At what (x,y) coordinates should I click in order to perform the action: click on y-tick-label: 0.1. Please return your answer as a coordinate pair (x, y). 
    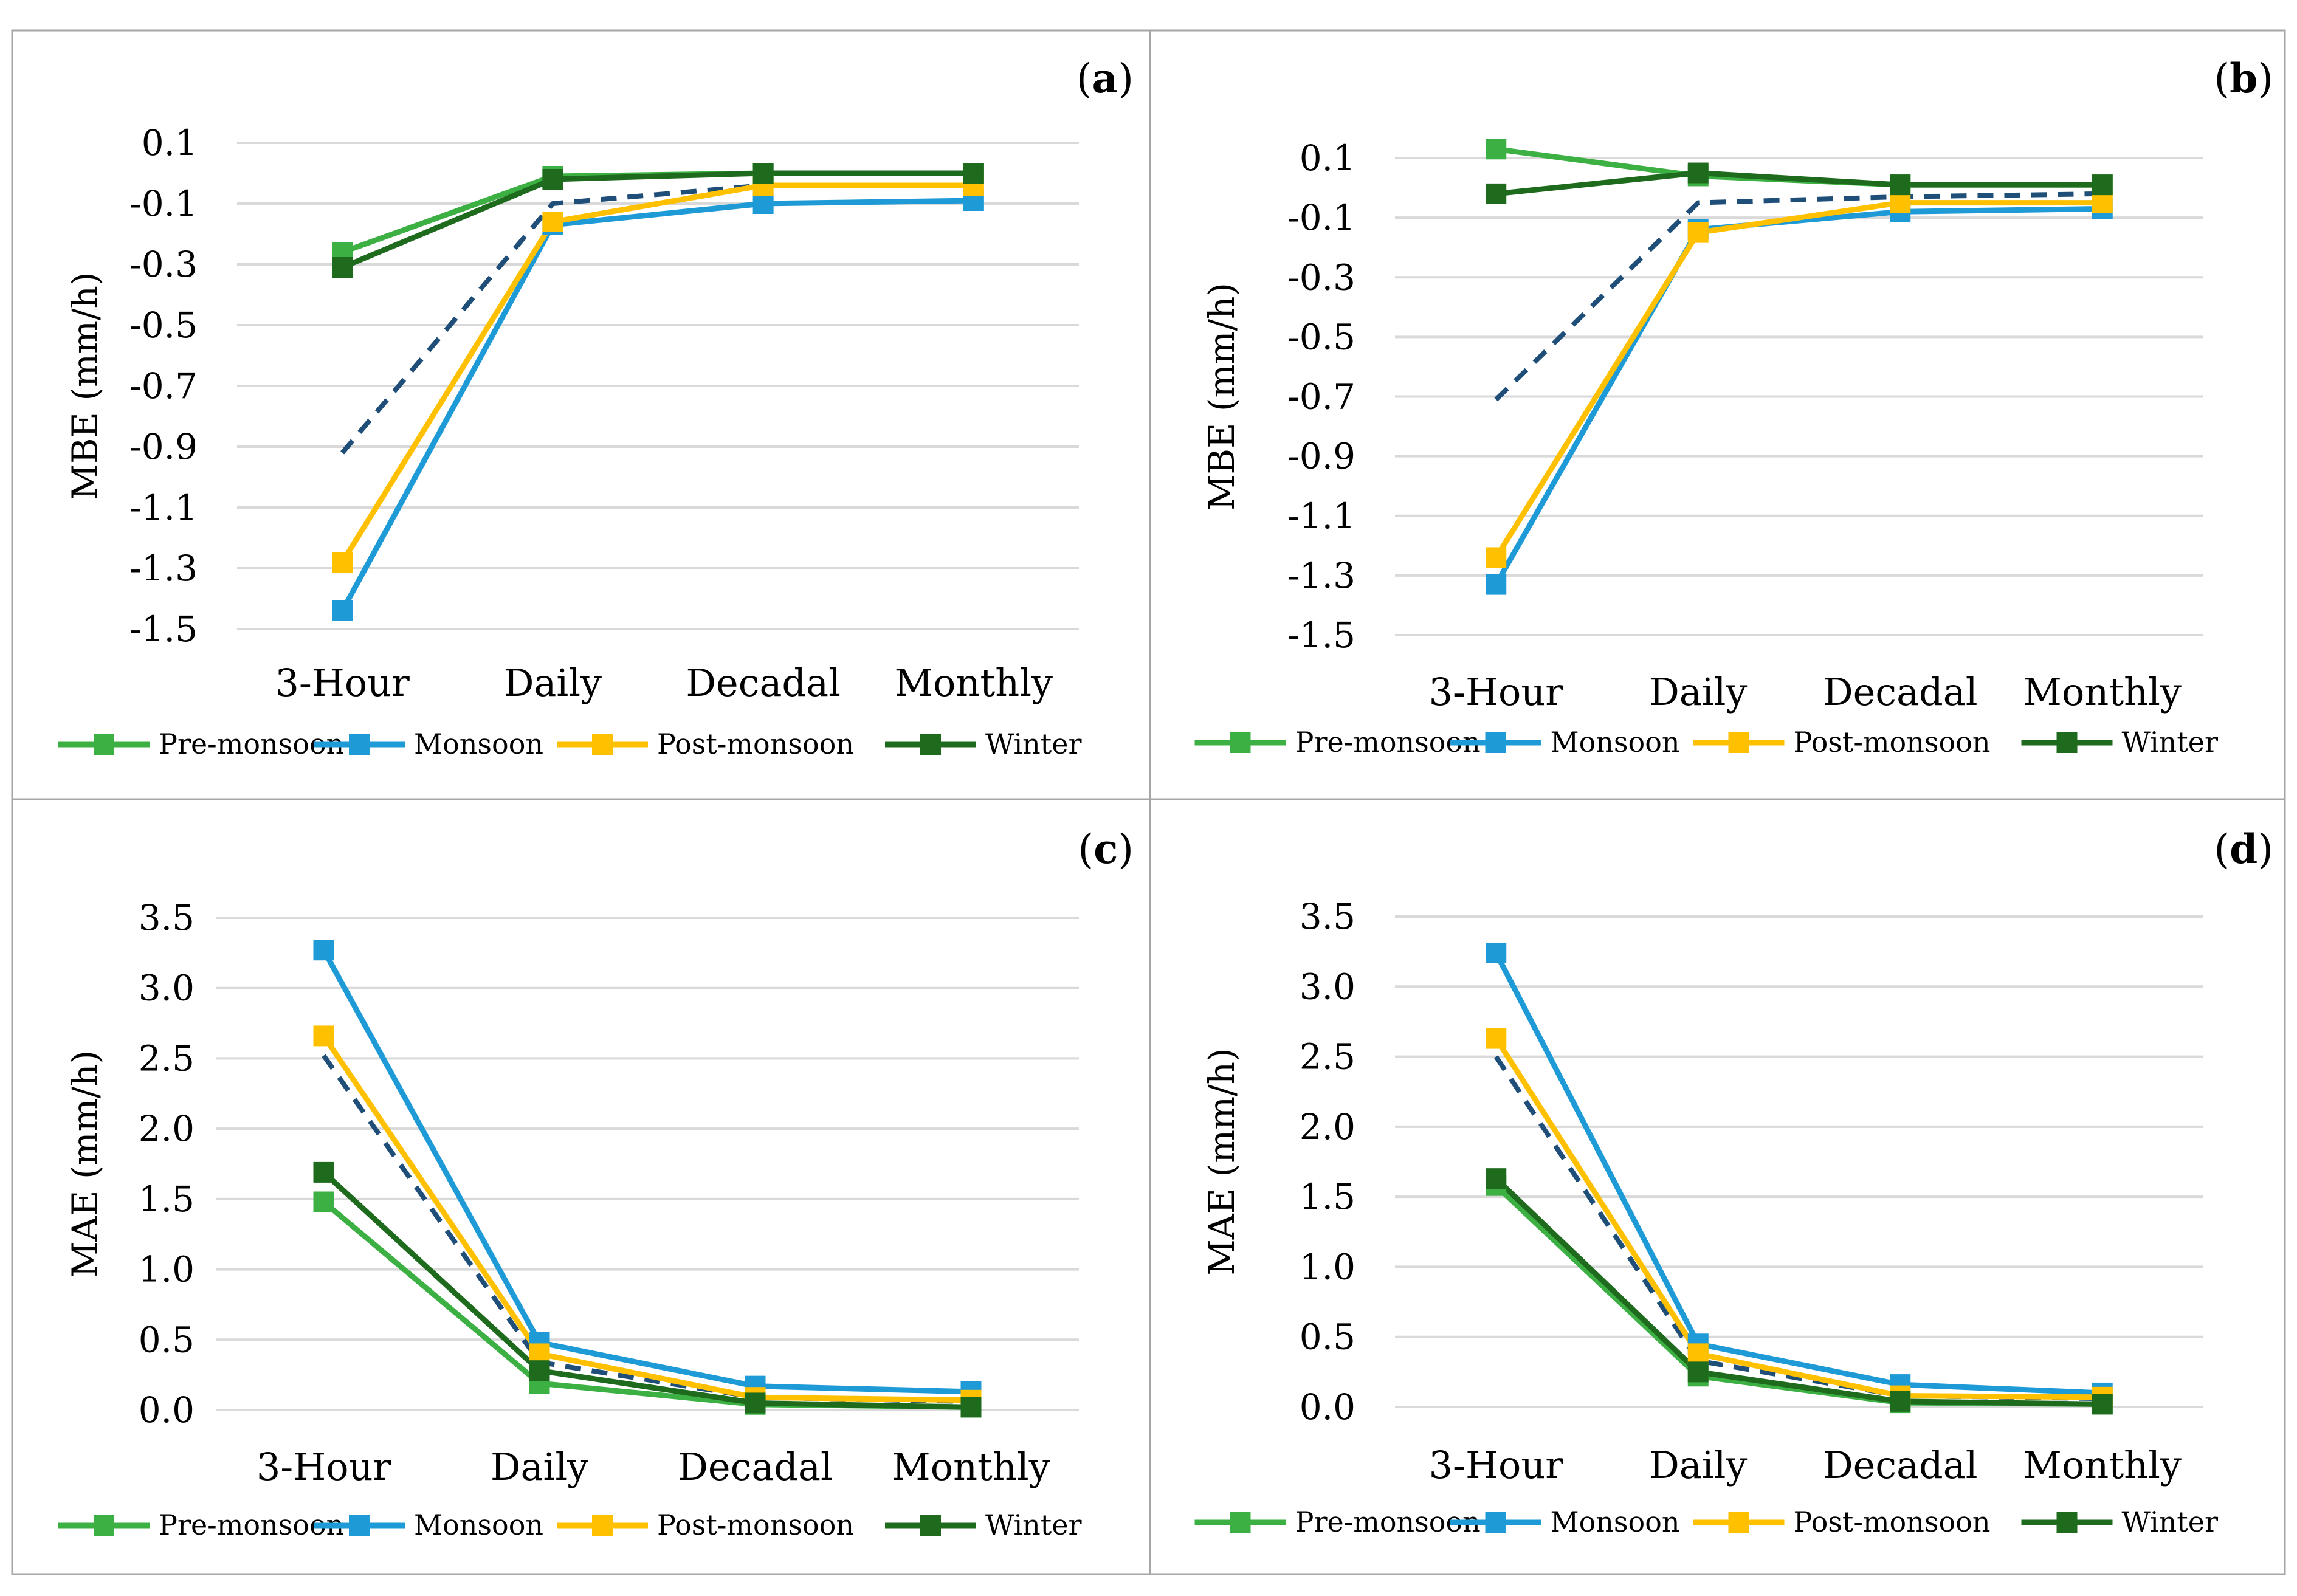
    Looking at the image, I should click on (1328, 158).